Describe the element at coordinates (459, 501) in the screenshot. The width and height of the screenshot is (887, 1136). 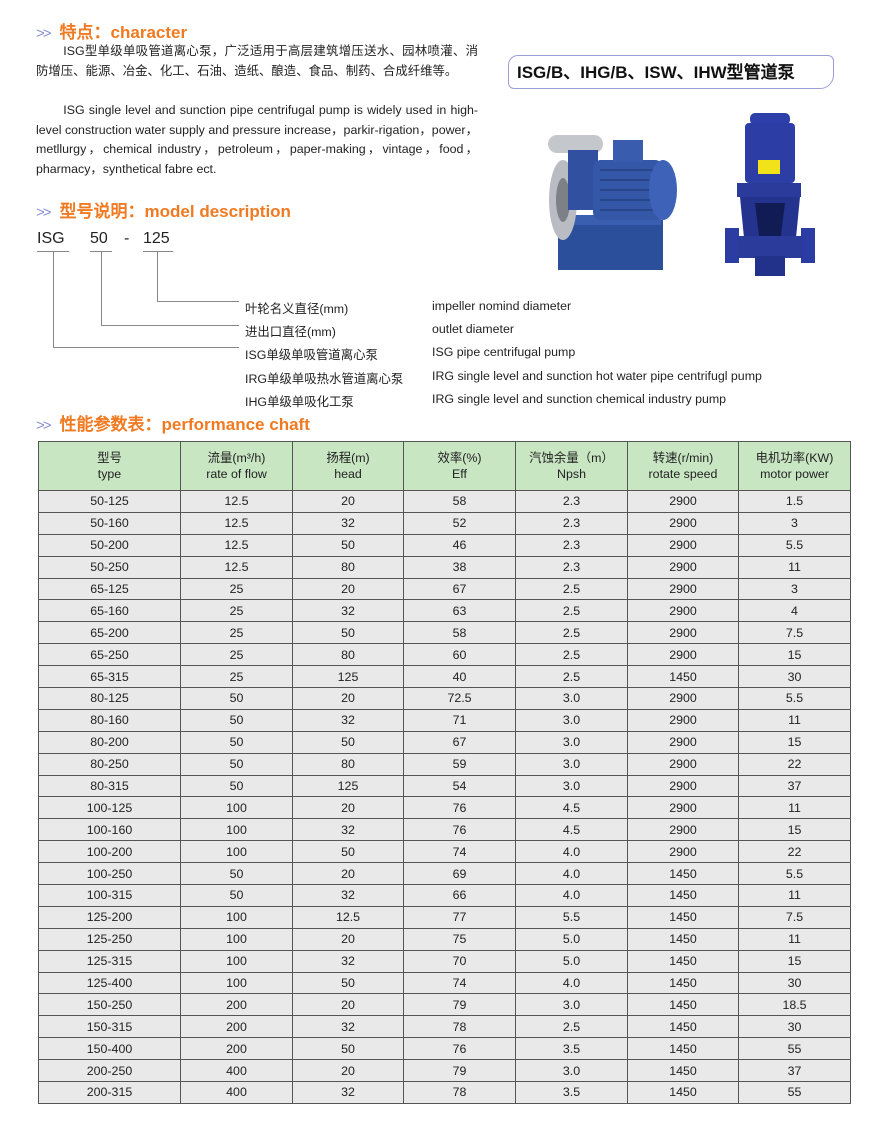
I see `table-cell: 58` at that location.